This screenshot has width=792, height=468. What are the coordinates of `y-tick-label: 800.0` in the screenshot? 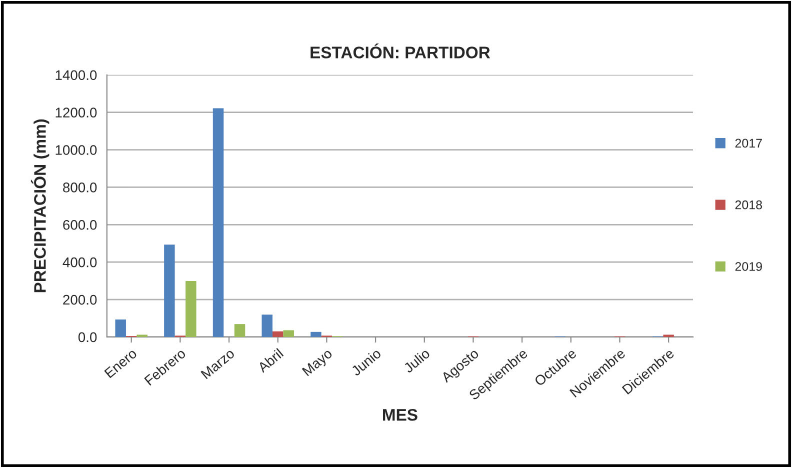 It's located at (80, 187).